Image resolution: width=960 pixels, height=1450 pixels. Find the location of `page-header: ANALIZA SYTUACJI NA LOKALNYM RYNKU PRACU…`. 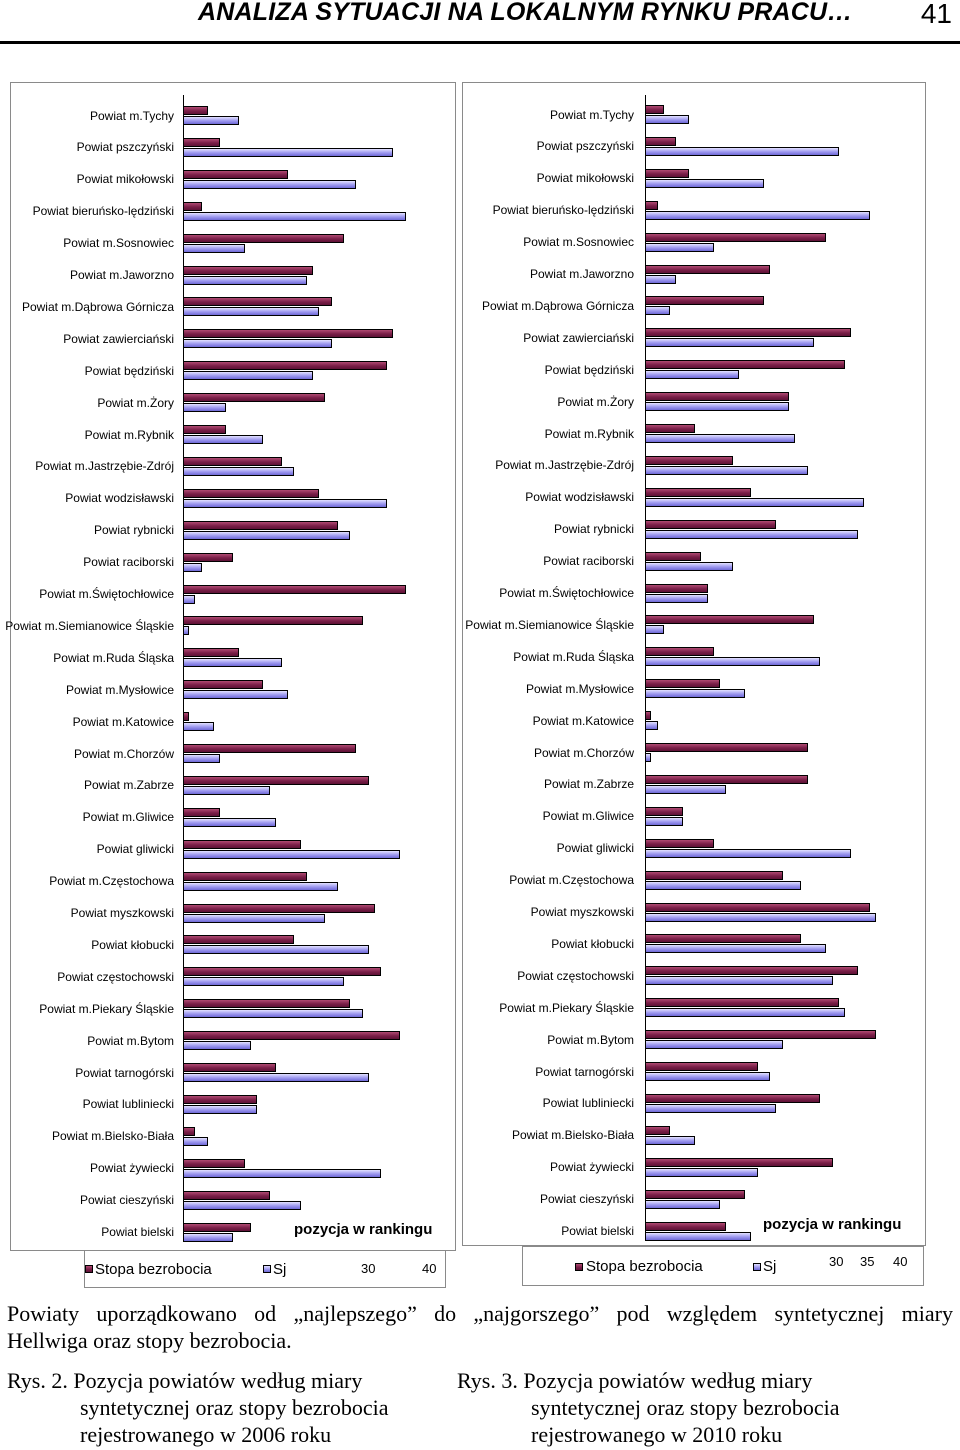

page-header: ANALIZA SYTUACJI NA LOKALNYM RYNKU PRACU… is located at coordinates (480, 23).